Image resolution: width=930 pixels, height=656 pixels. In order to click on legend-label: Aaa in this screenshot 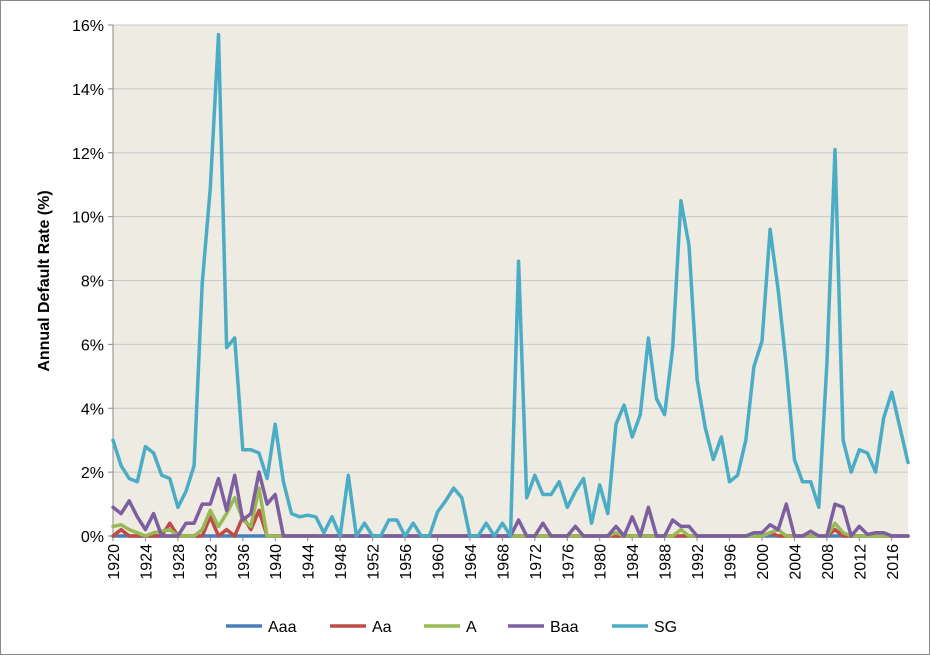, I will do `click(282, 627)`.